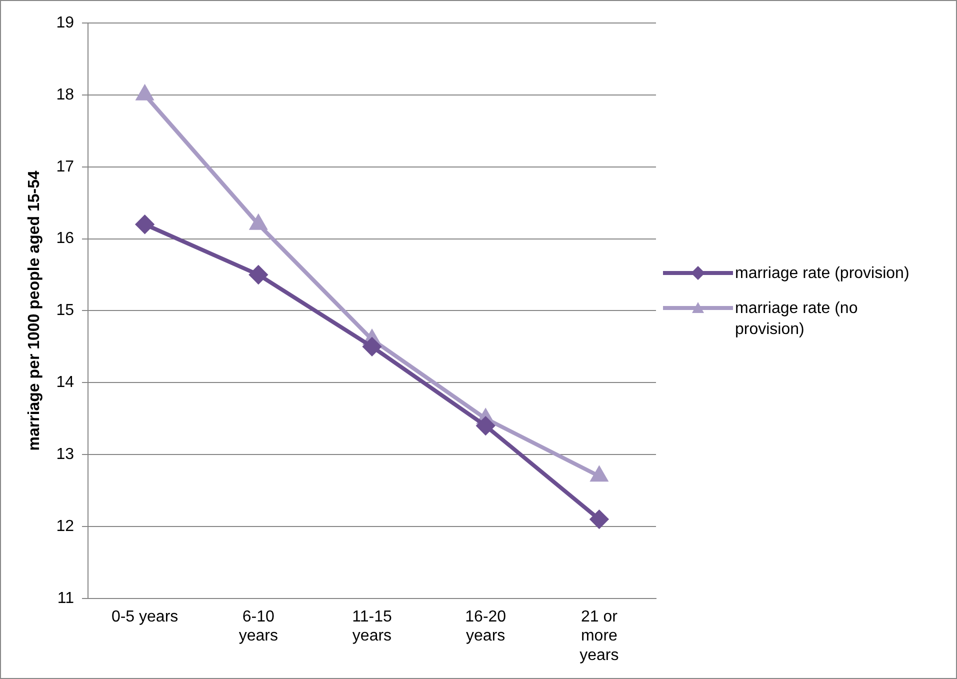  I want to click on y-tick-label: 16, so click(65, 239).